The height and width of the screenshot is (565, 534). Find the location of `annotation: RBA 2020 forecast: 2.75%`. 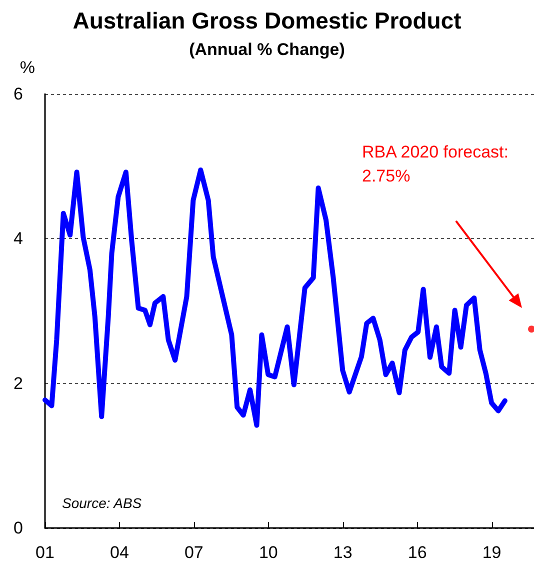

annotation: RBA 2020 forecast: 2.75% is located at coordinates (438, 164).